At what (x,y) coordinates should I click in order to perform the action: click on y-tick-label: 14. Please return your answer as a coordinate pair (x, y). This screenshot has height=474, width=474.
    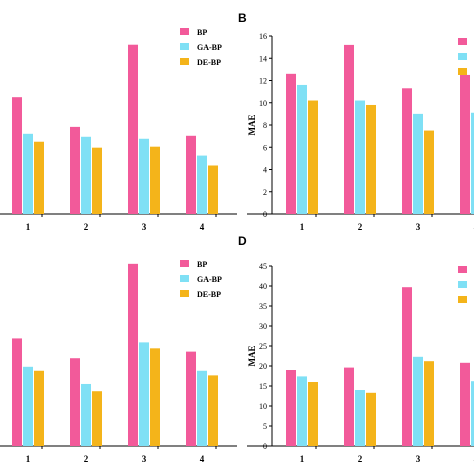
    Looking at the image, I should click on (263, 58).